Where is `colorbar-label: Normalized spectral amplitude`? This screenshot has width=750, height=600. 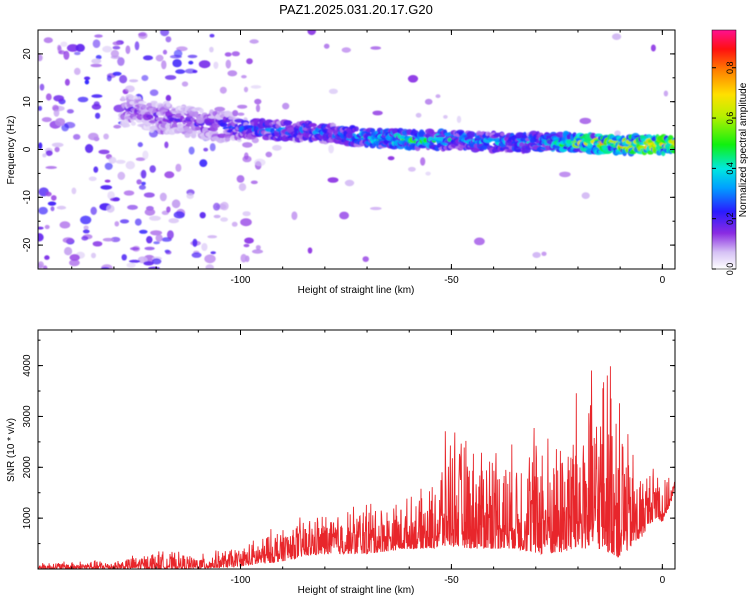
colorbar-label: Normalized spectral amplitude is located at coordinates (743, 149).